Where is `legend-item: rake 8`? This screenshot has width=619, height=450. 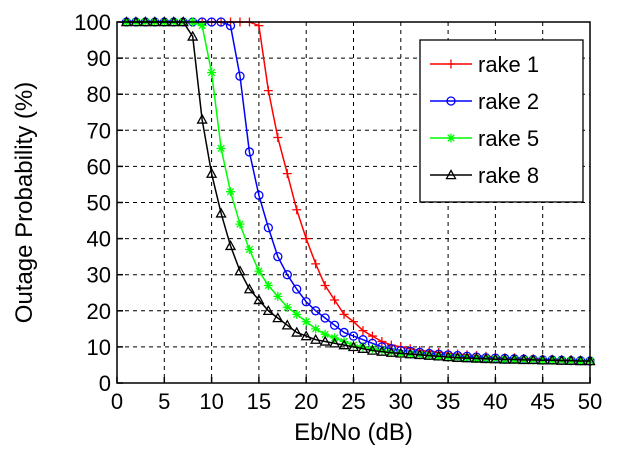 legend-item: rake 8 is located at coordinates (484, 175).